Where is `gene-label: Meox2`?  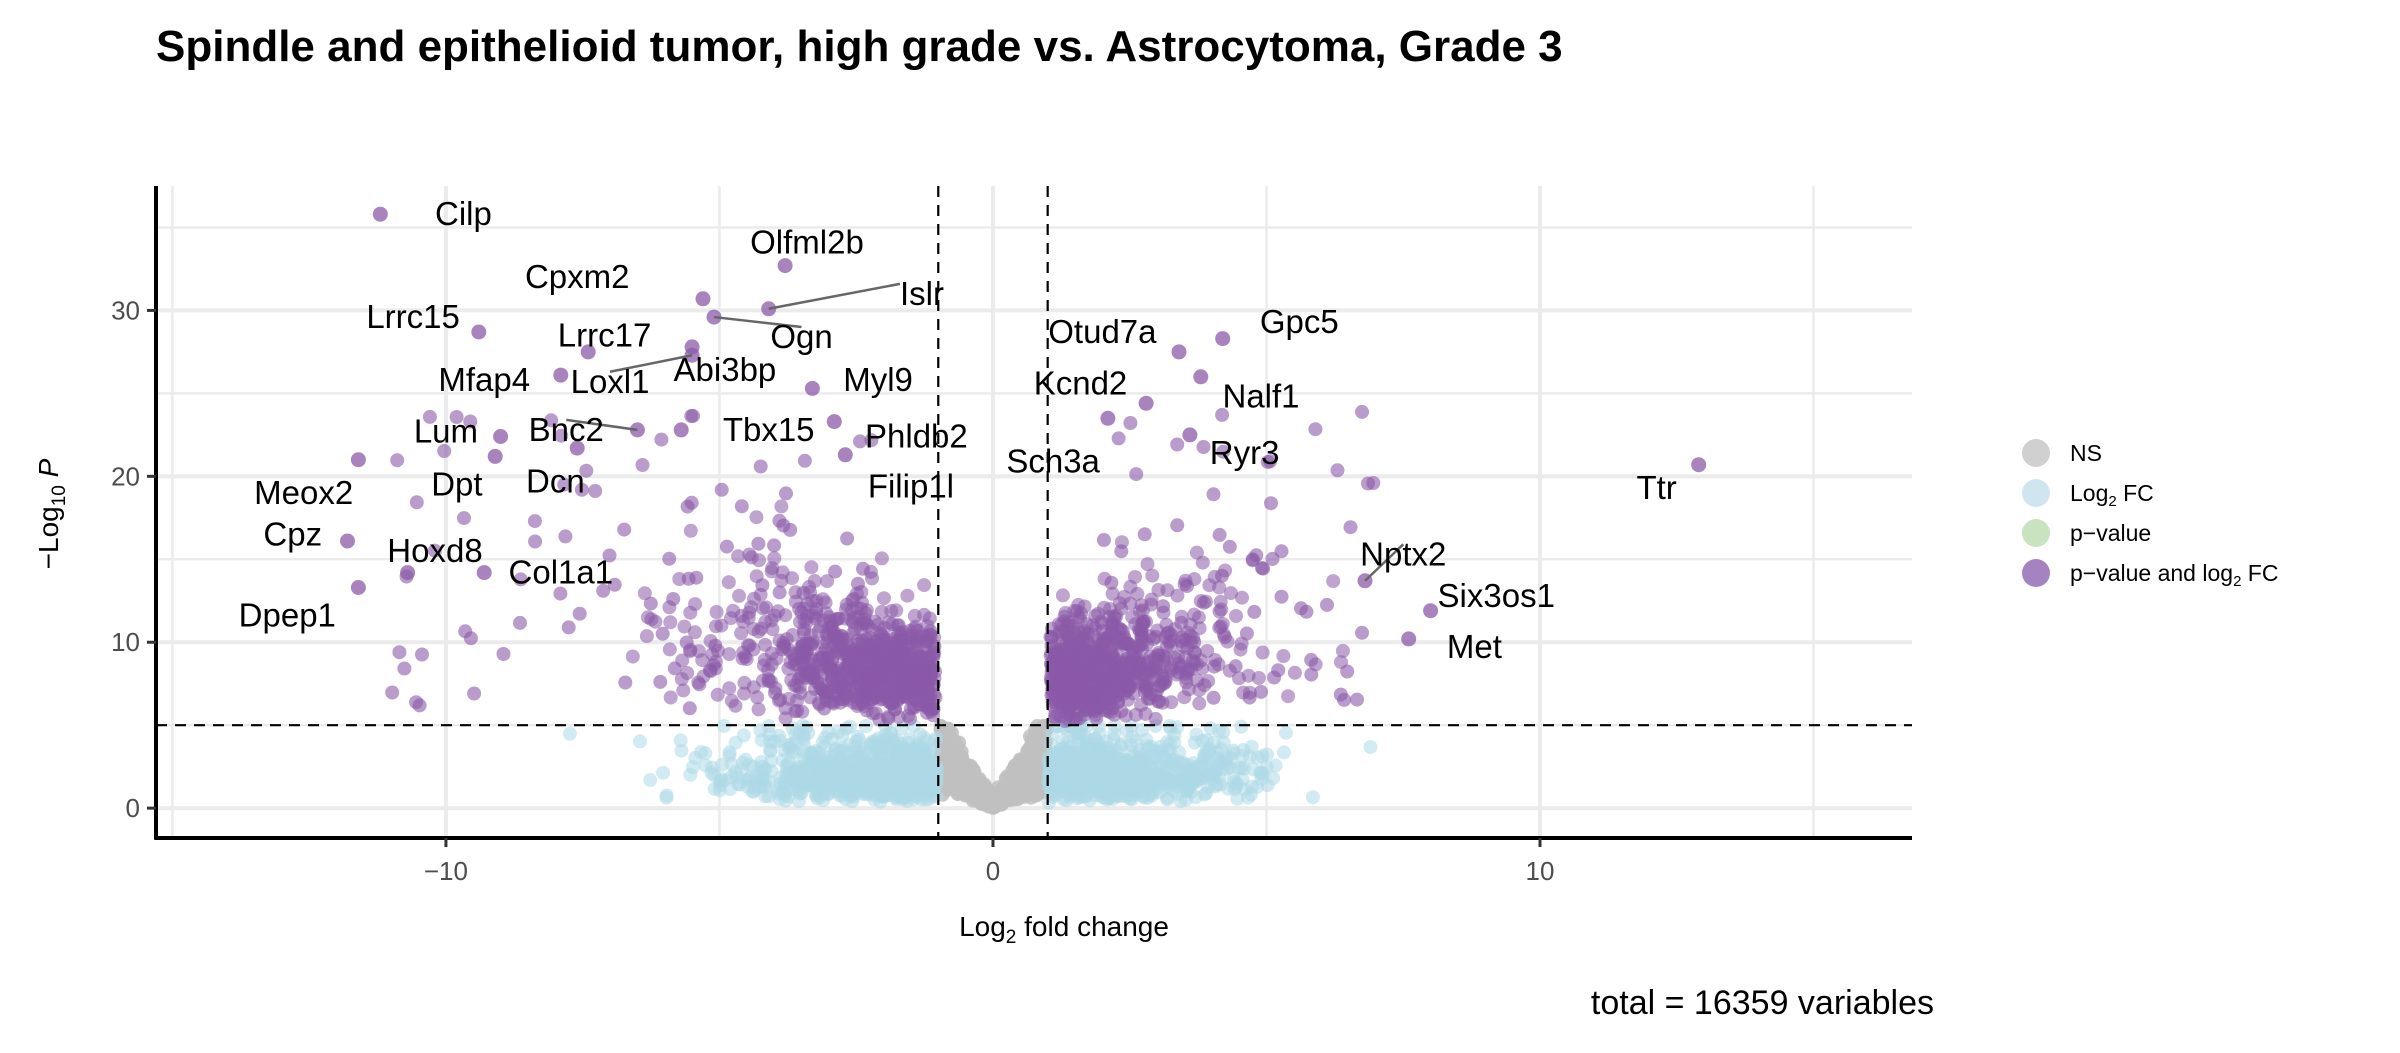
gene-label: Meox2 is located at coordinates (303, 492).